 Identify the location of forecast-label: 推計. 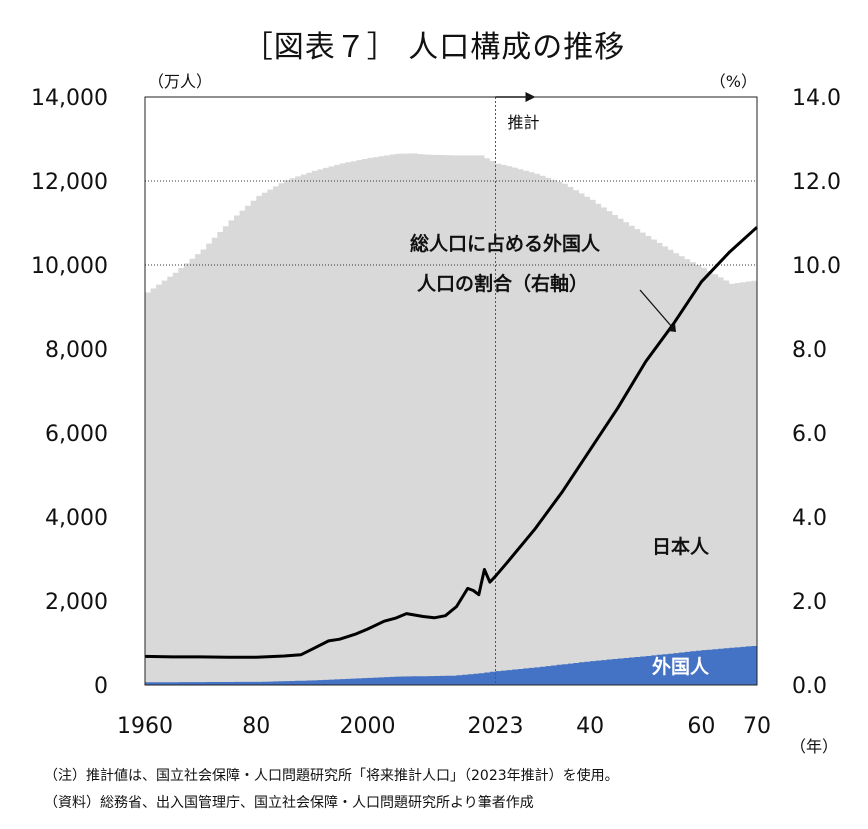
(524, 122).